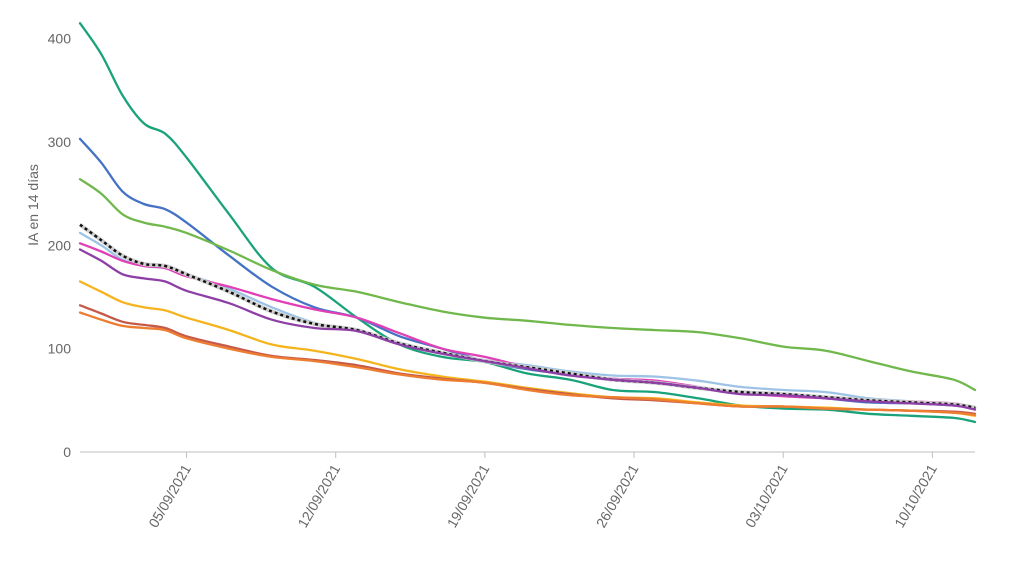  Describe the element at coordinates (67, 452) in the screenshot. I see `y-tick-label: 0` at that location.